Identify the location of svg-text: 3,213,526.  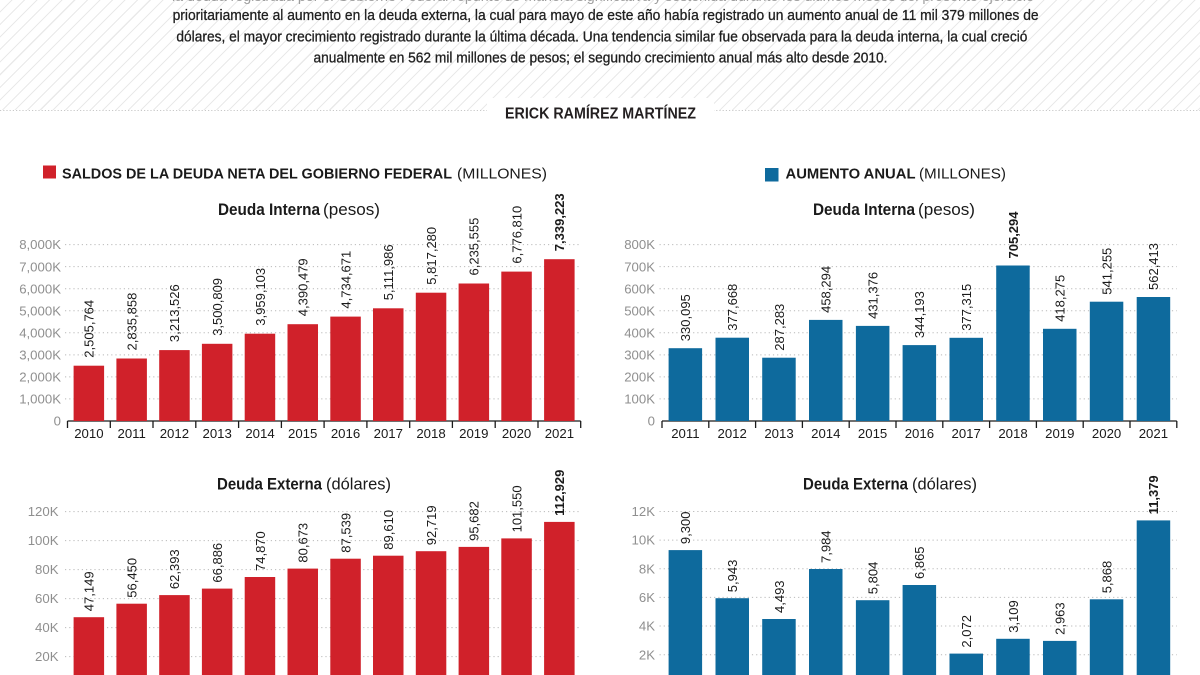
(174, 313).